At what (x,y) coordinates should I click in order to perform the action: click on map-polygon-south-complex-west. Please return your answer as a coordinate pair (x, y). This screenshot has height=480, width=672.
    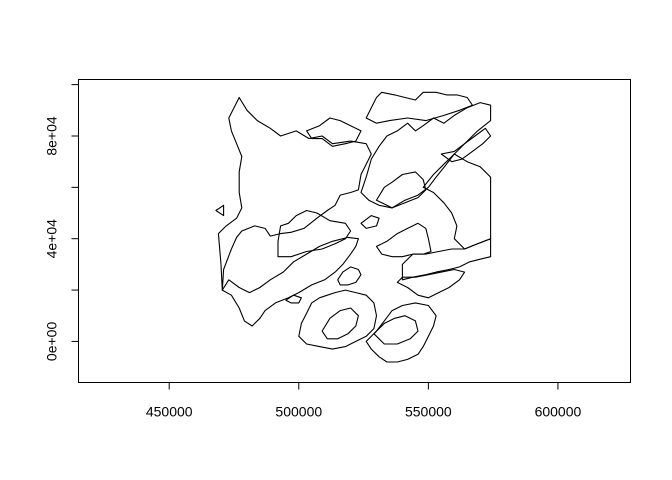
    Looking at the image, I should click on (338, 319).